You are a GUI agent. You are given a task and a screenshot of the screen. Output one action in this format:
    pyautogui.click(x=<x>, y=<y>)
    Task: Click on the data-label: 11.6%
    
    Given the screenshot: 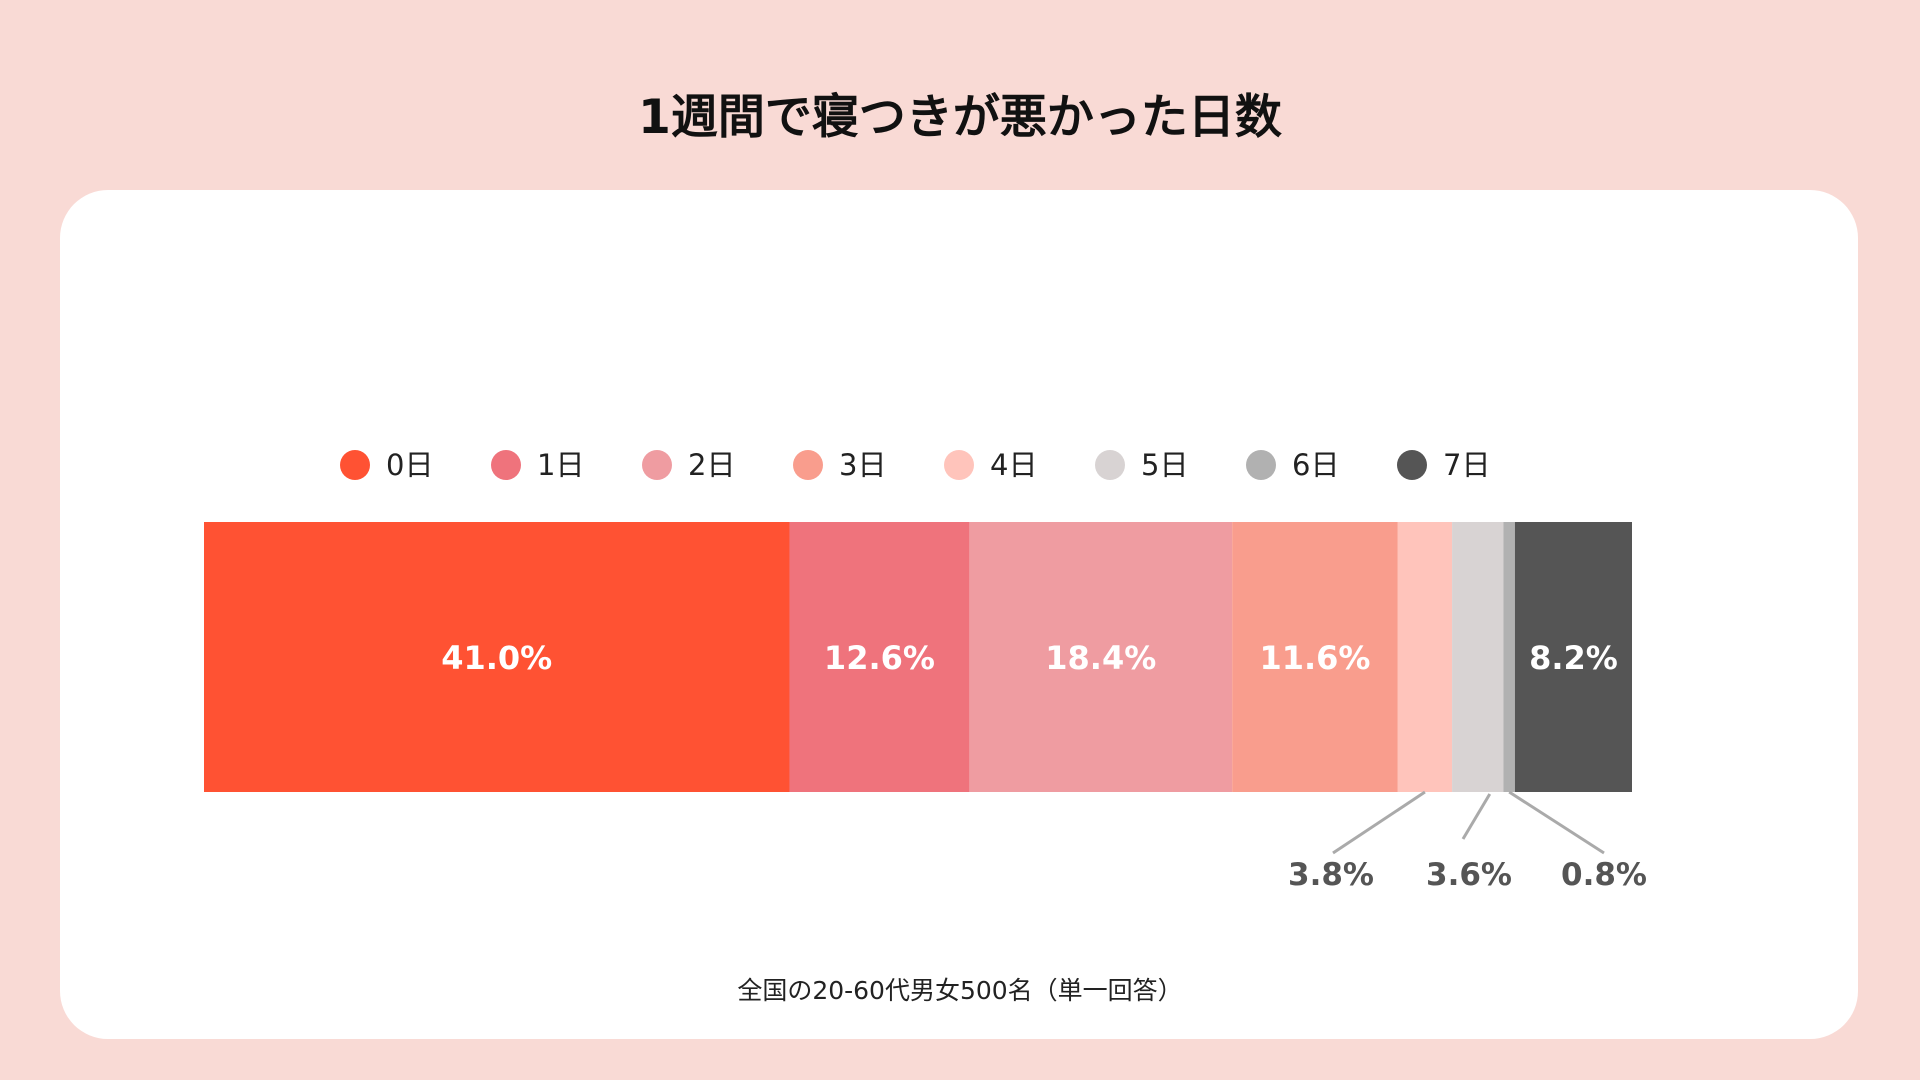 What is the action you would take?
    pyautogui.click(x=1314, y=658)
    